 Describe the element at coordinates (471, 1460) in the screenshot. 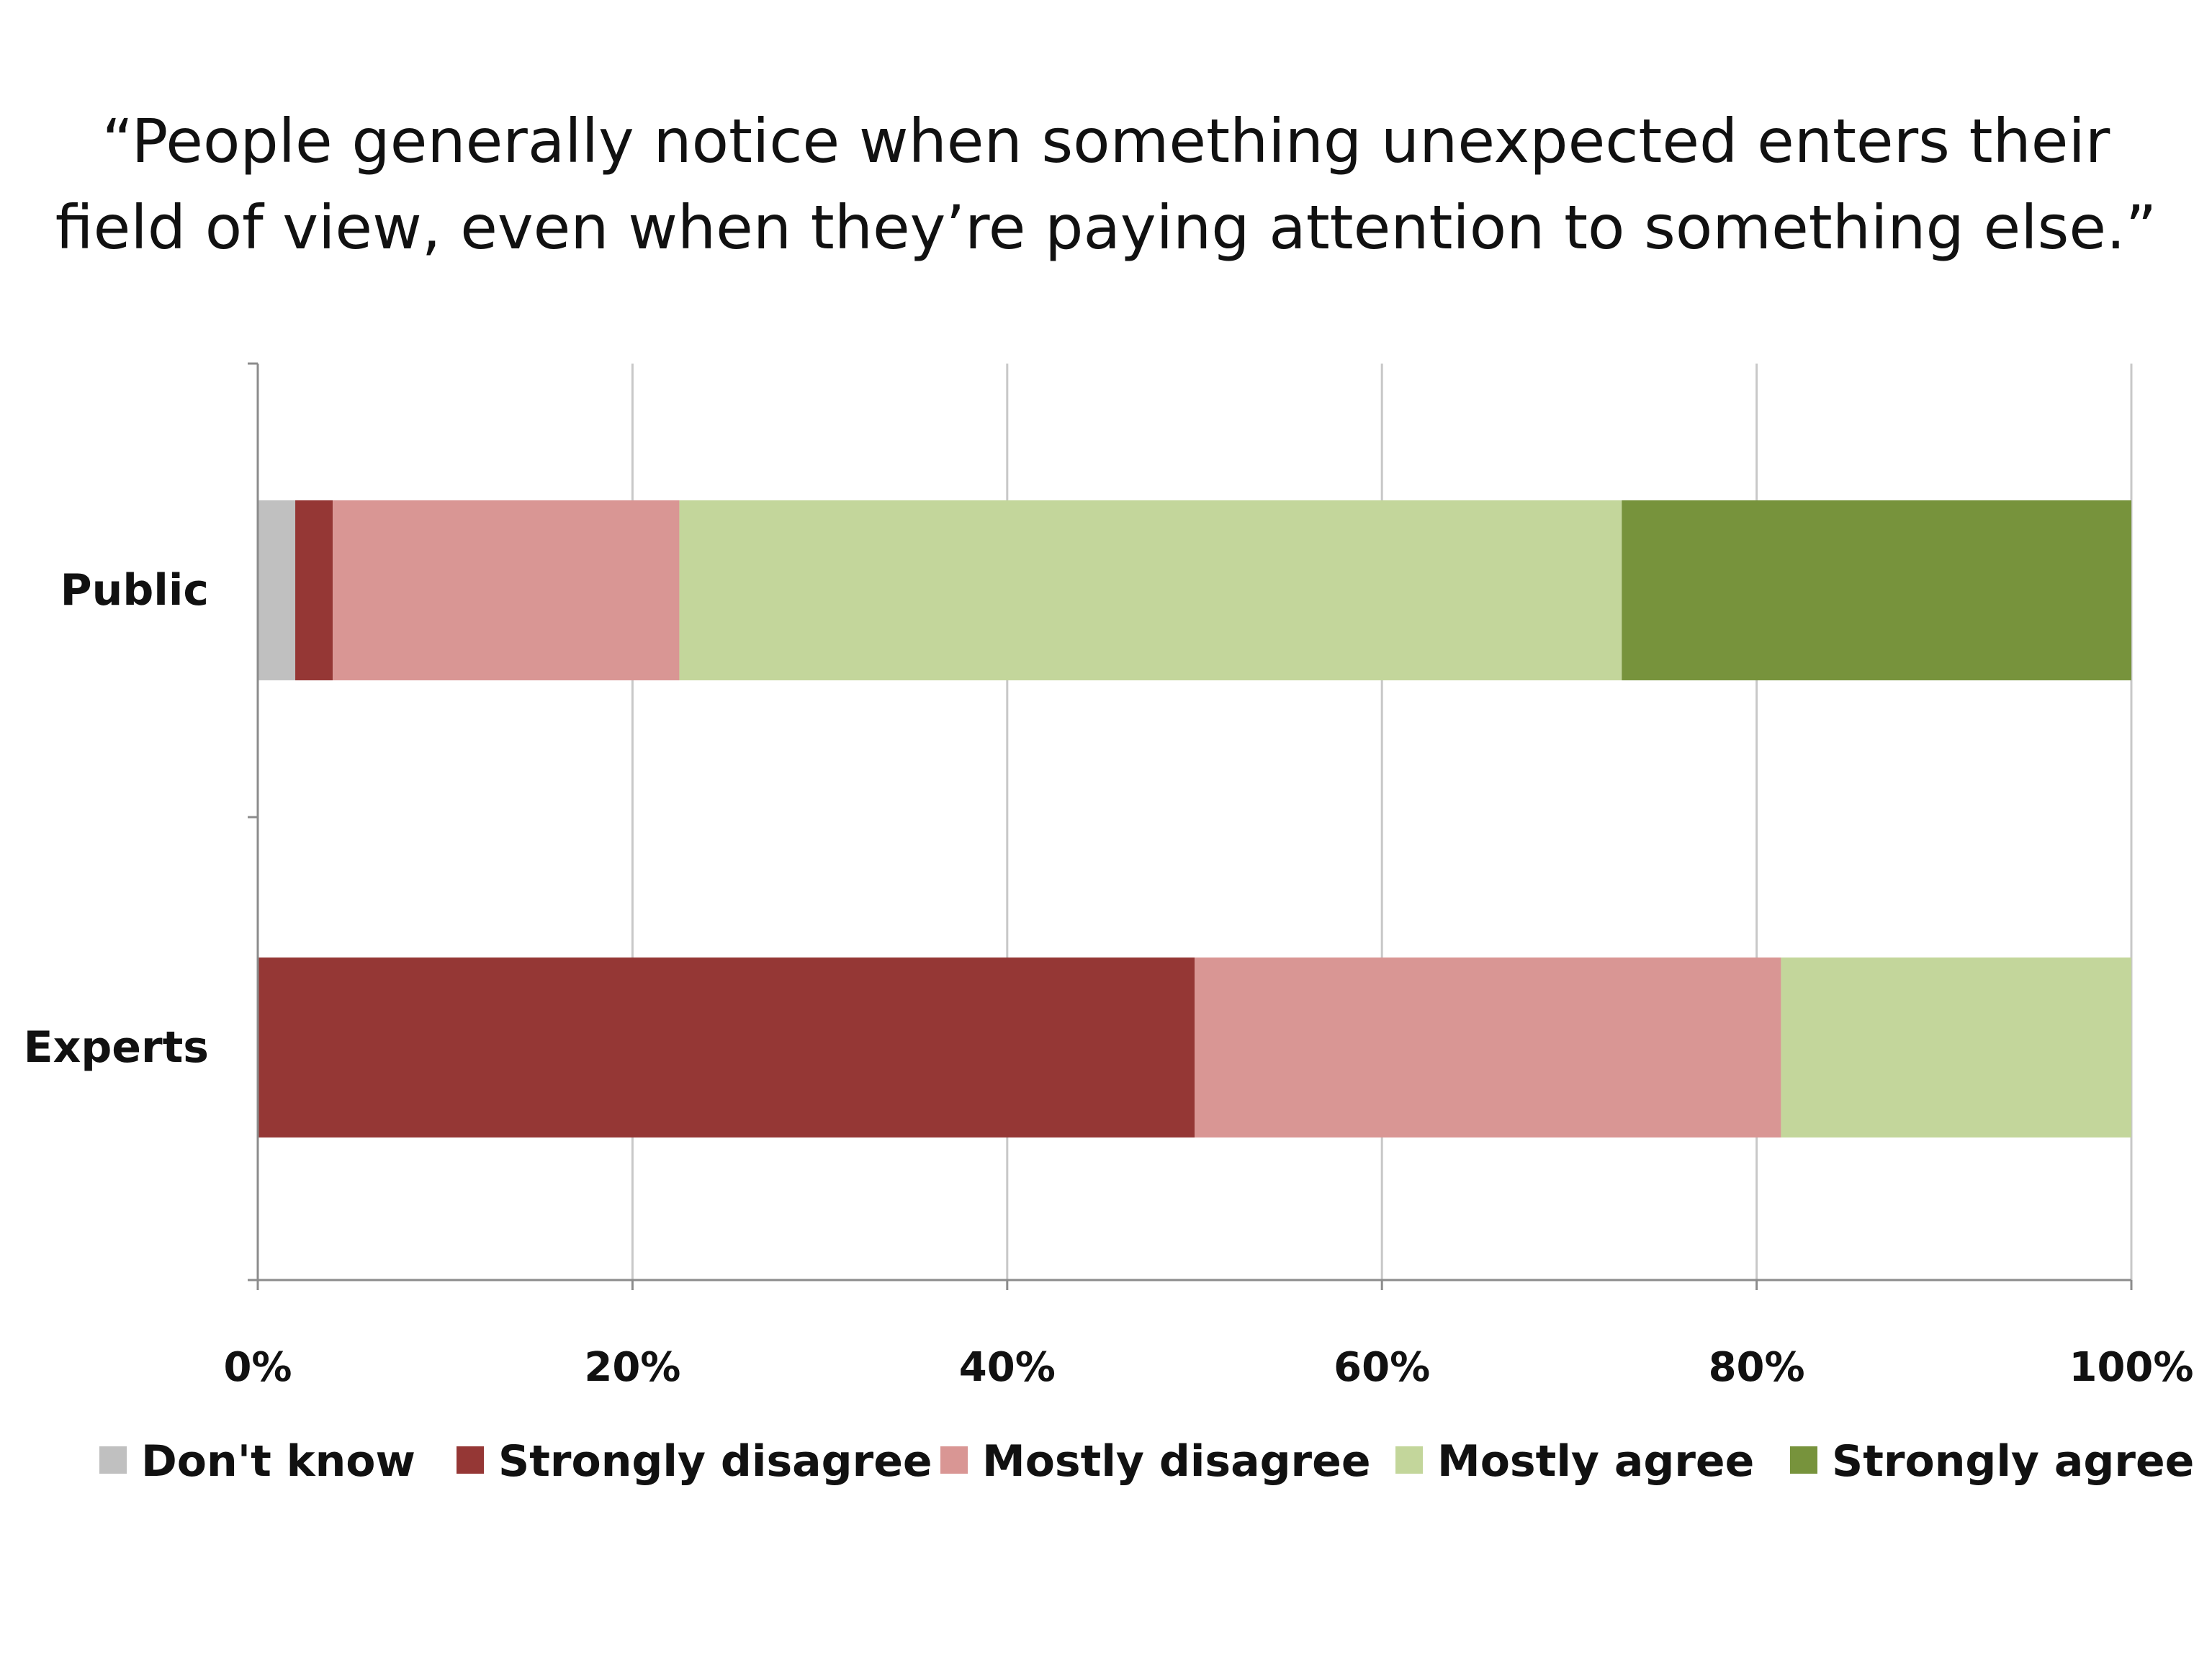

I see `legend-swatch-strongly-disagree` at that location.